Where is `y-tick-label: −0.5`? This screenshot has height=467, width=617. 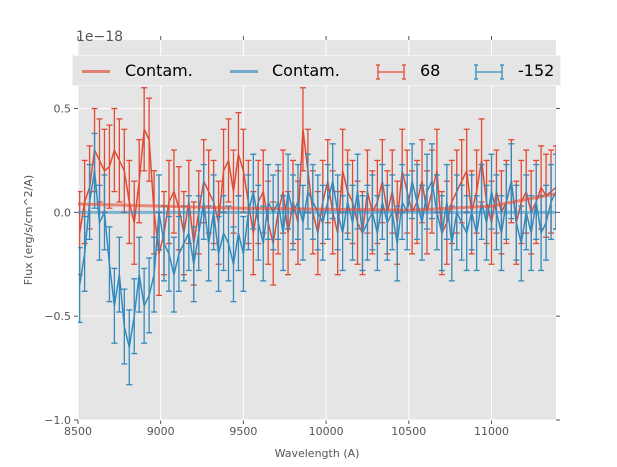
y-tick-label: −0.5 is located at coordinates (57, 316).